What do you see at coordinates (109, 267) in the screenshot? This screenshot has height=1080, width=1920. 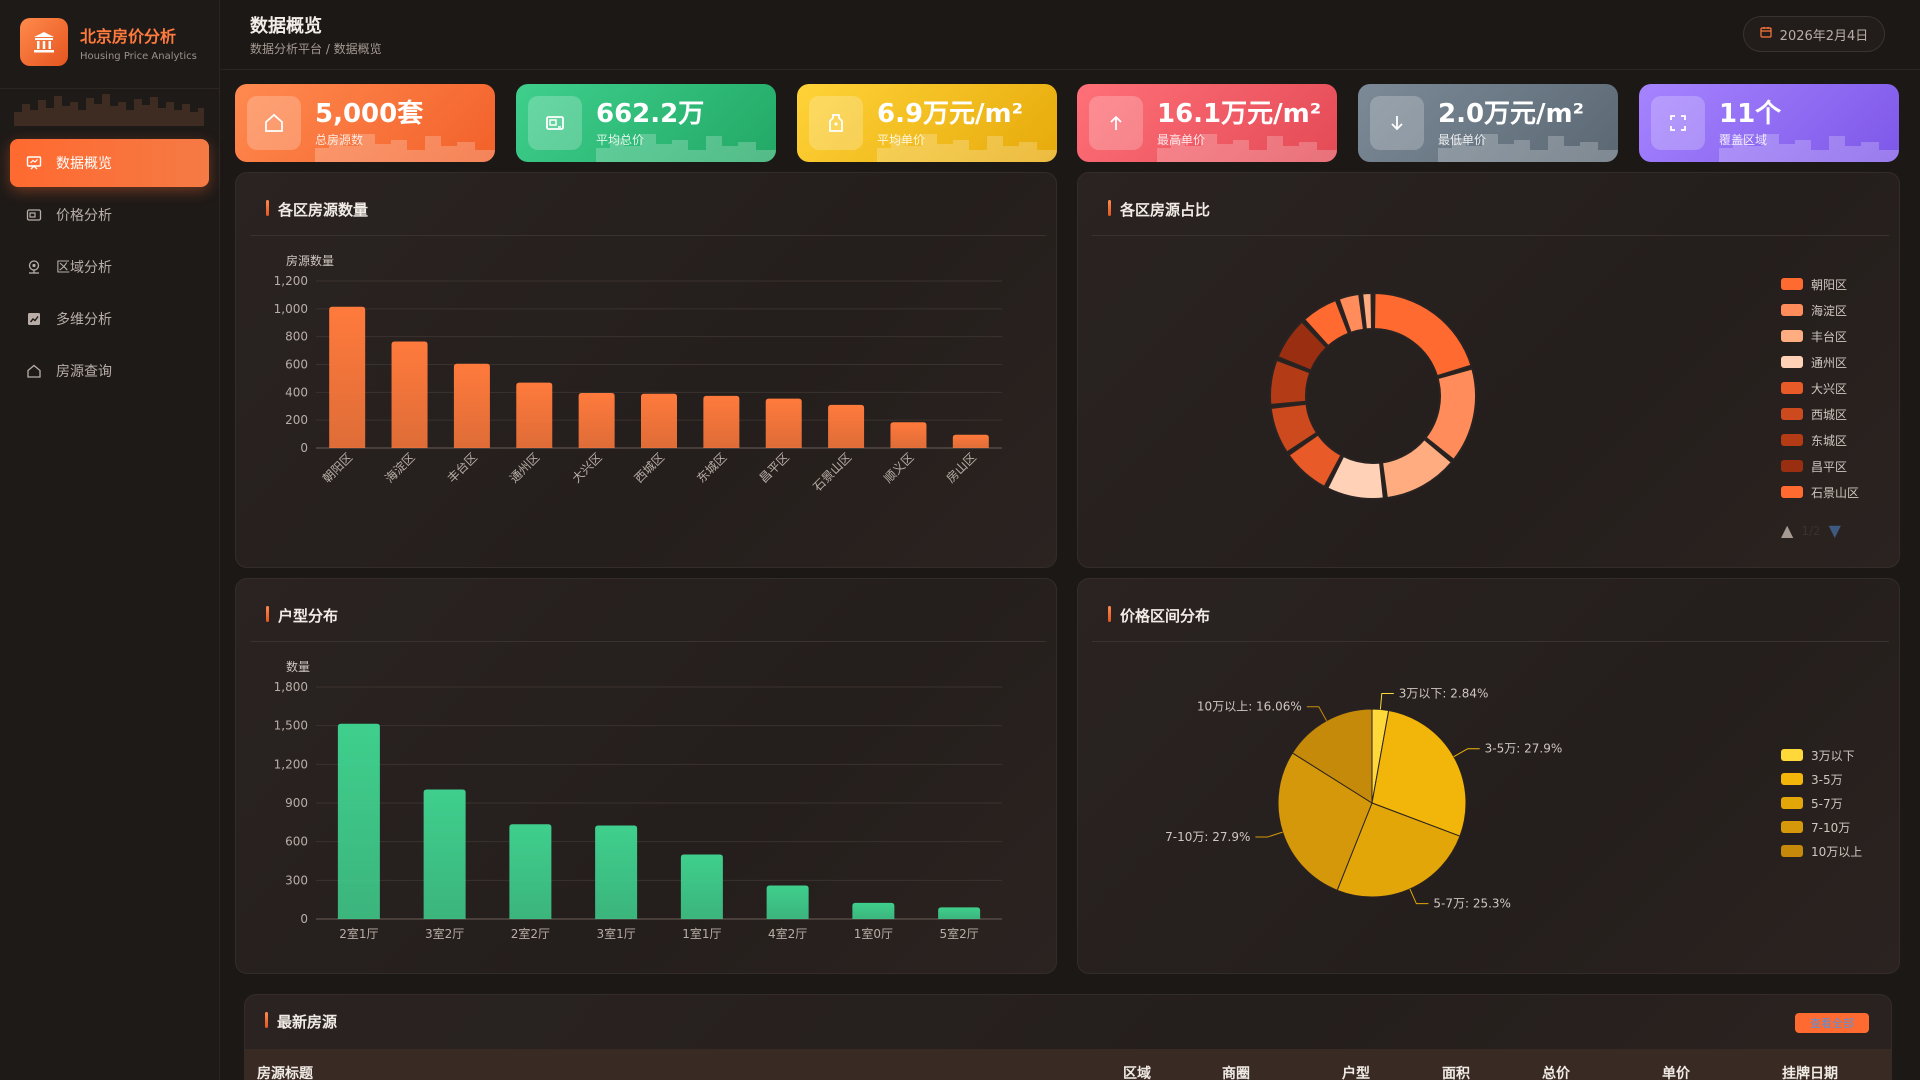 I see `nav-item-region: 区域分析` at bounding box center [109, 267].